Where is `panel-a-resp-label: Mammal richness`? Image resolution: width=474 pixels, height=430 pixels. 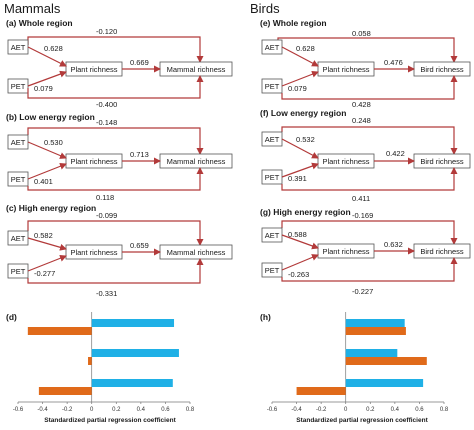 panel-a-resp-label: Mammal richness is located at coordinates (196, 69).